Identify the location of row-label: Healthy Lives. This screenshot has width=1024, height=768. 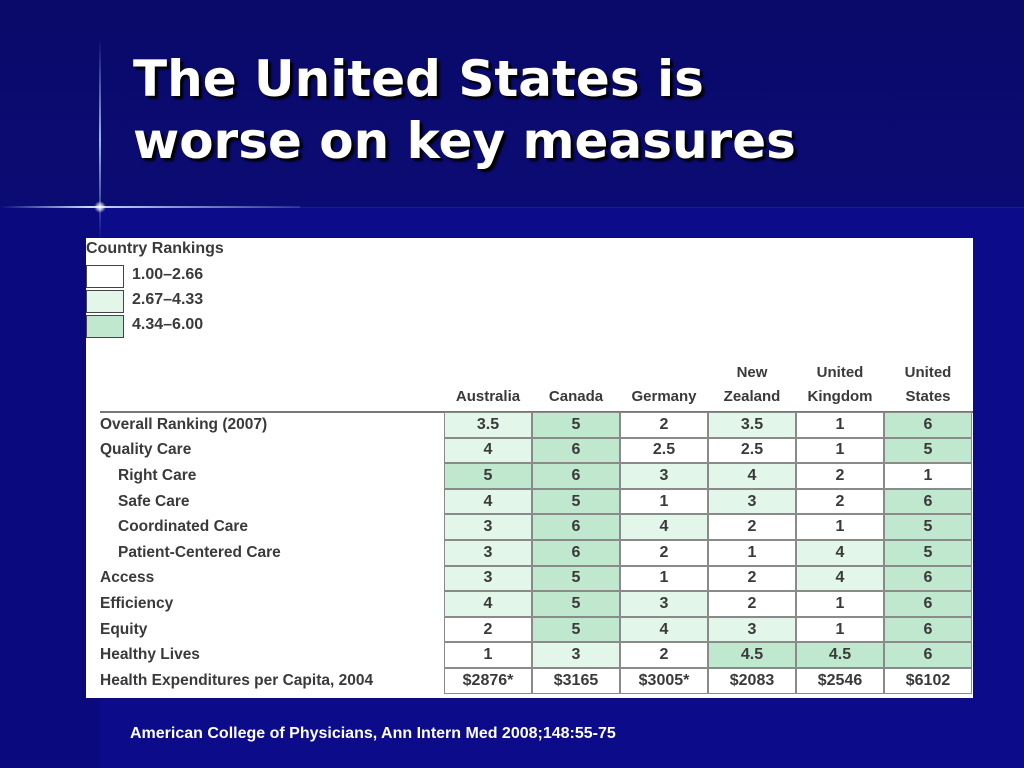
(150, 655).